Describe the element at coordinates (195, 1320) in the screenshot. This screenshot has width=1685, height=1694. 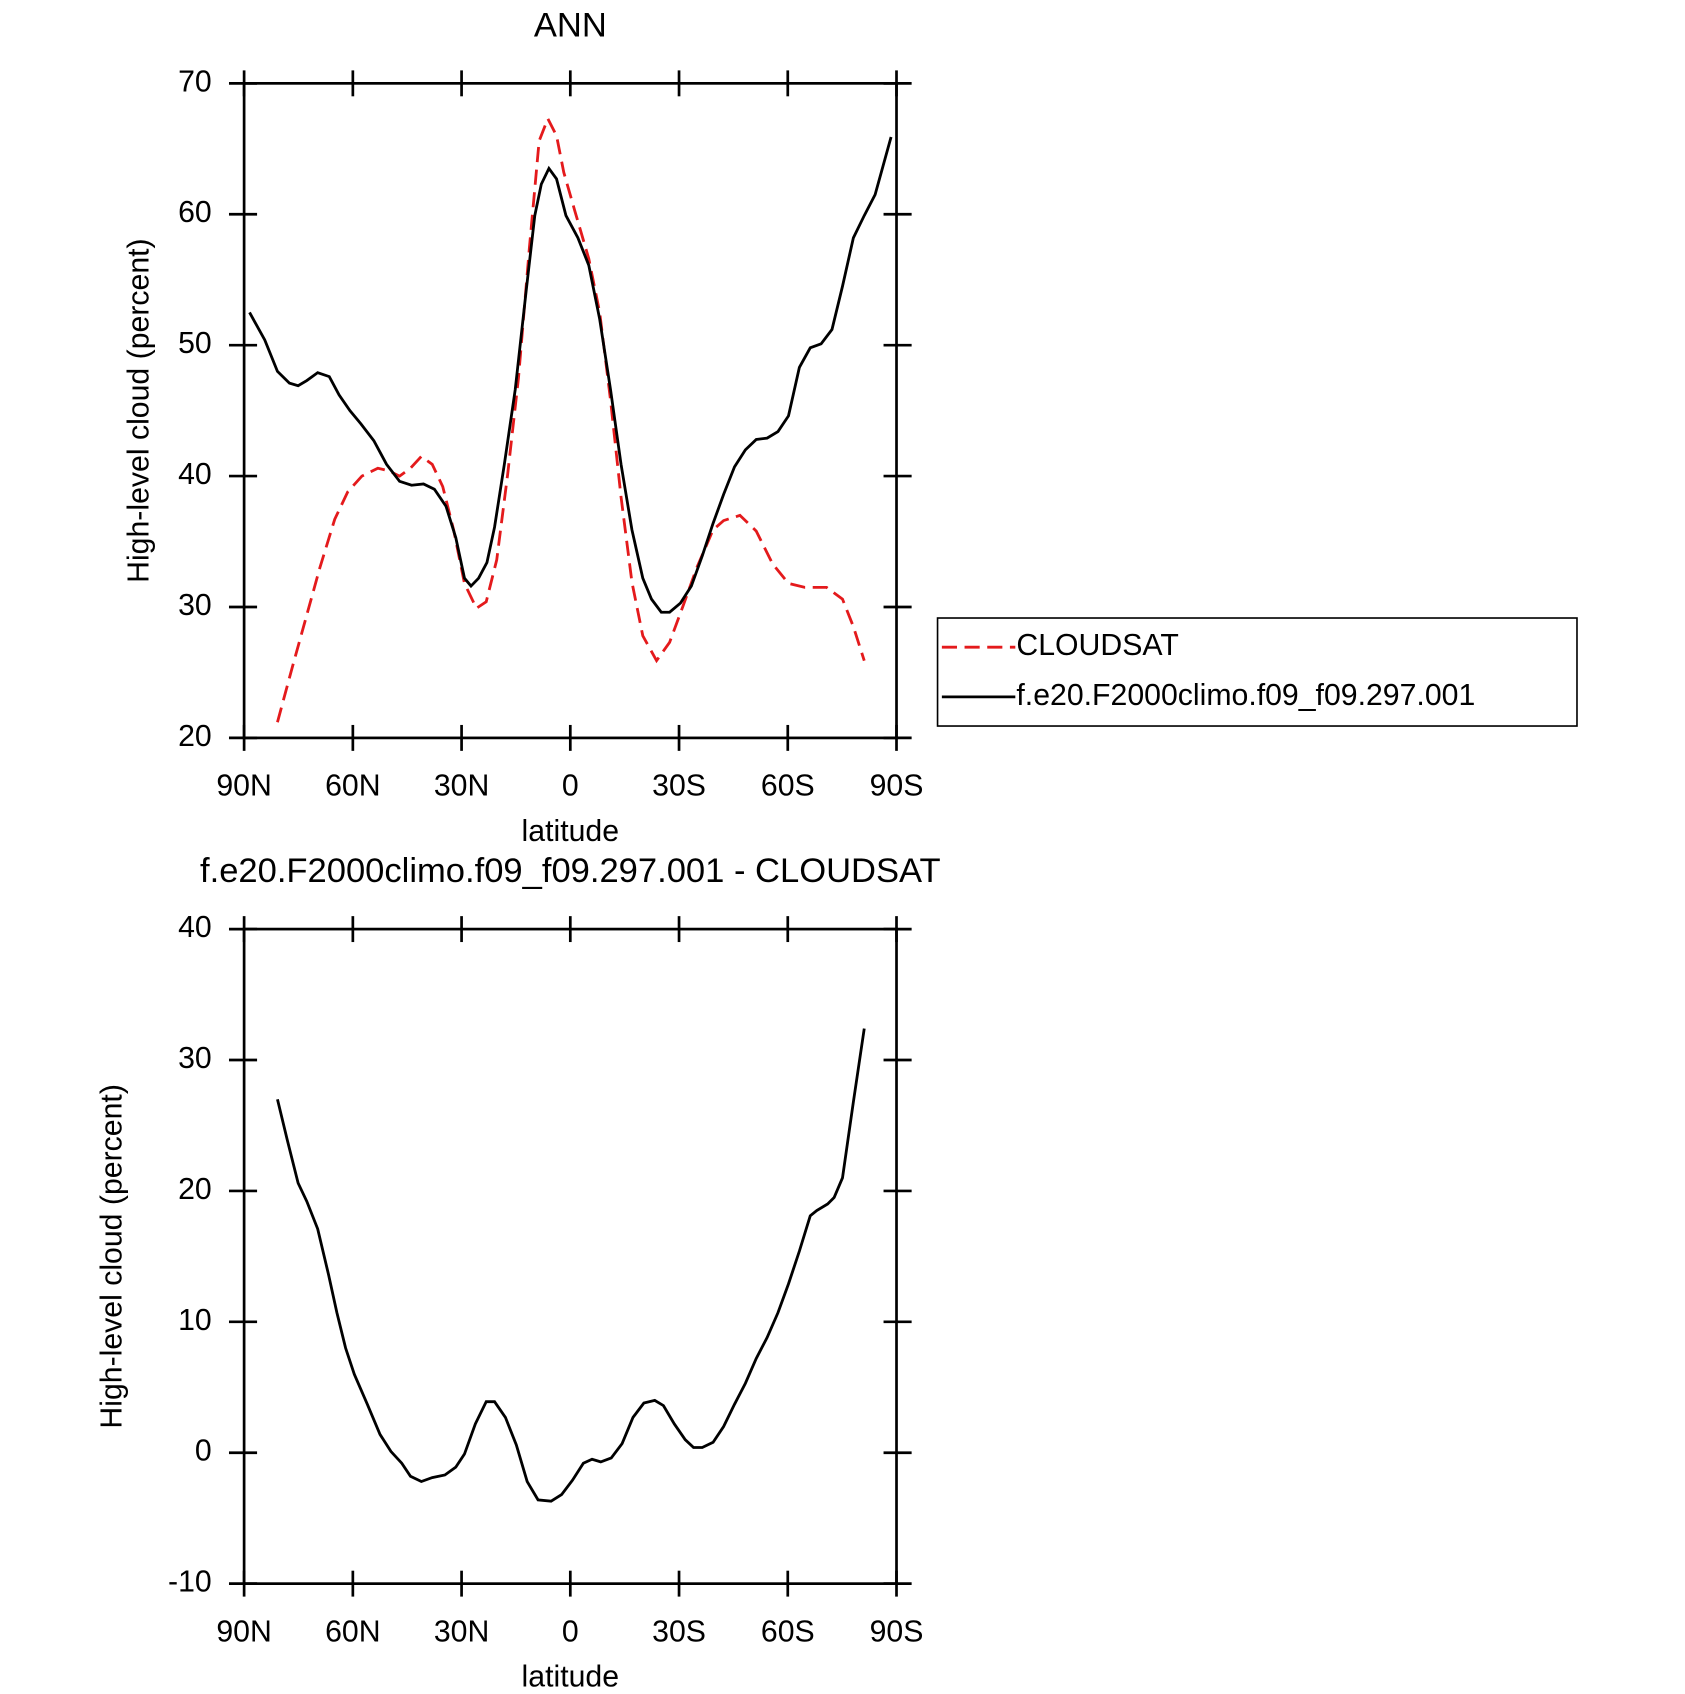
I see `y-tick-label: 10` at that location.